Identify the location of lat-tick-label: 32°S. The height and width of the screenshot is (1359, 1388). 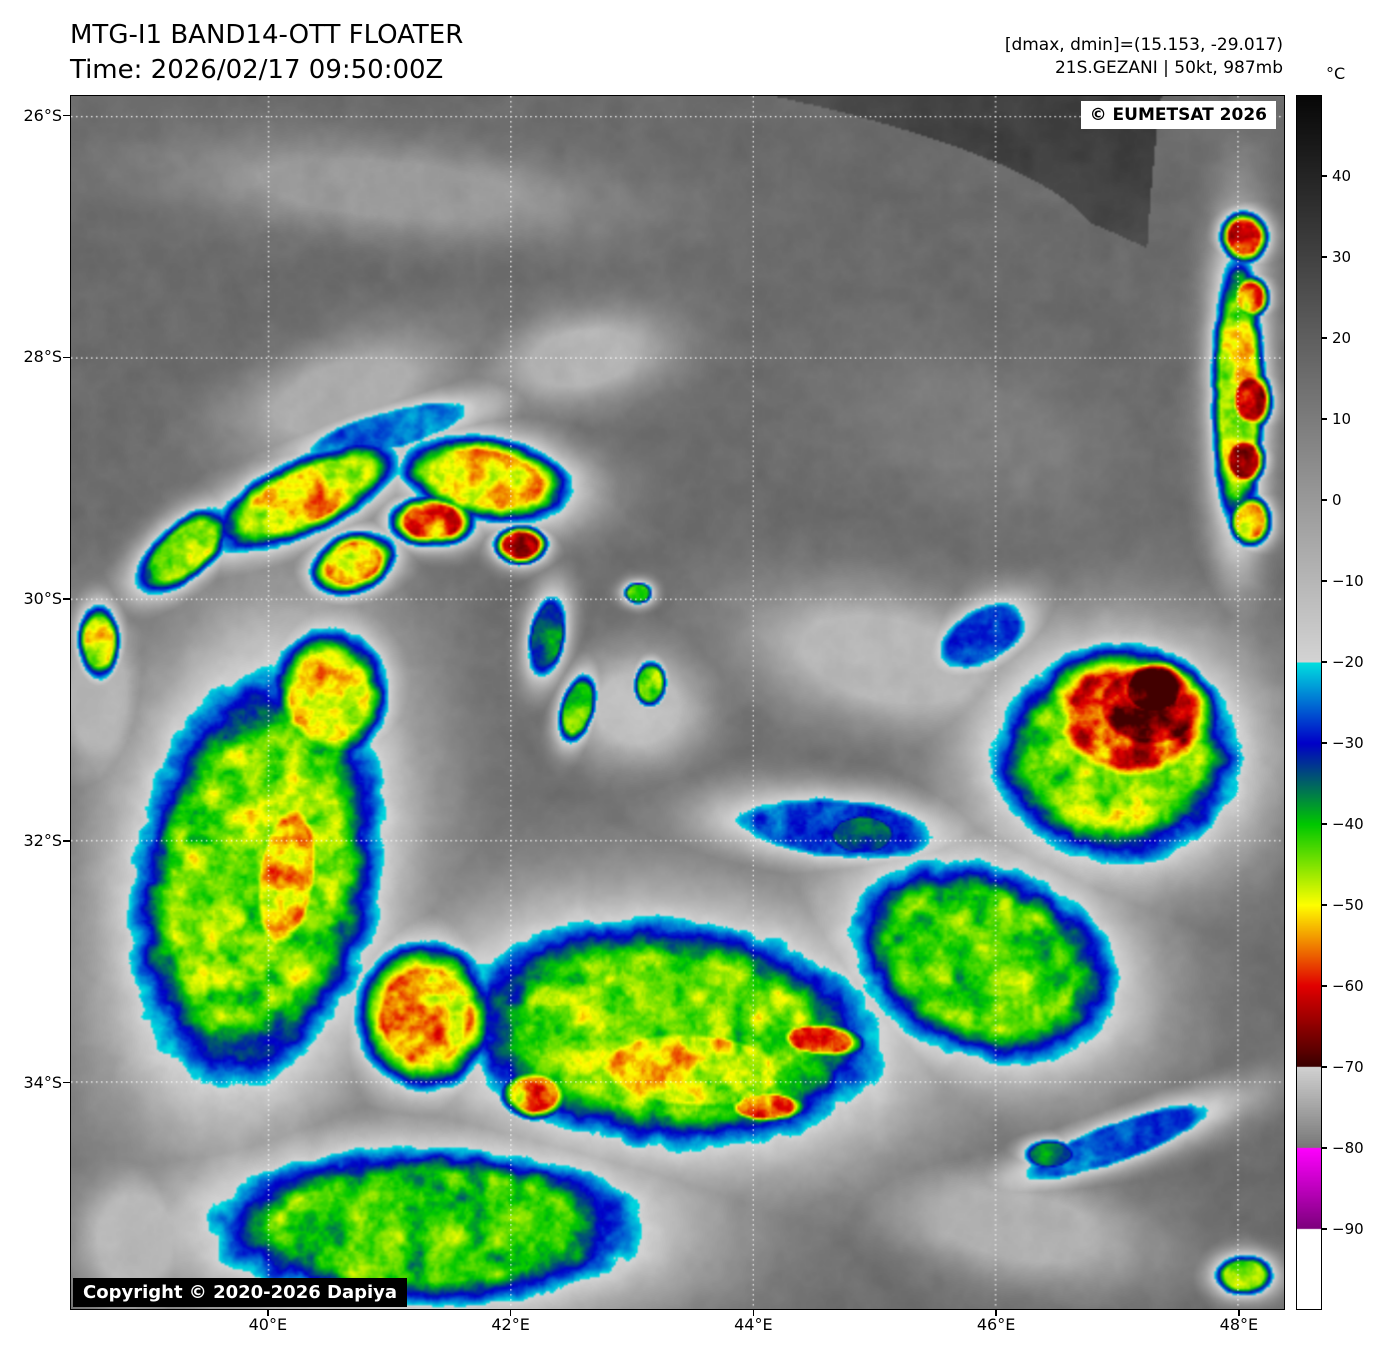
(42, 840).